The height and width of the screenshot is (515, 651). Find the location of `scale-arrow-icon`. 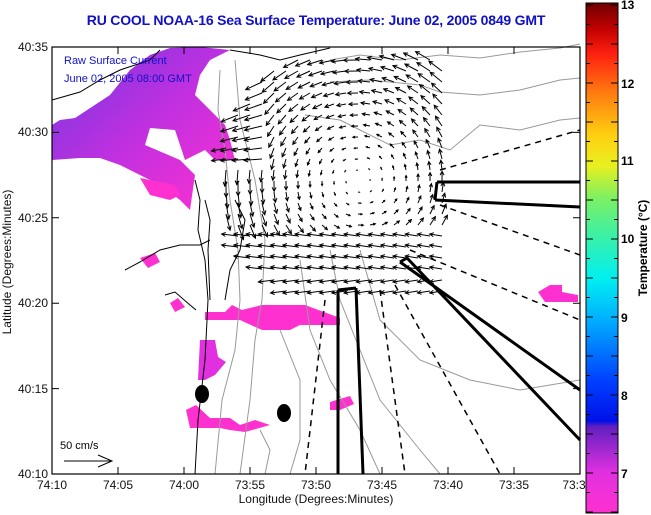

scale-arrow-icon is located at coordinates (89, 461).